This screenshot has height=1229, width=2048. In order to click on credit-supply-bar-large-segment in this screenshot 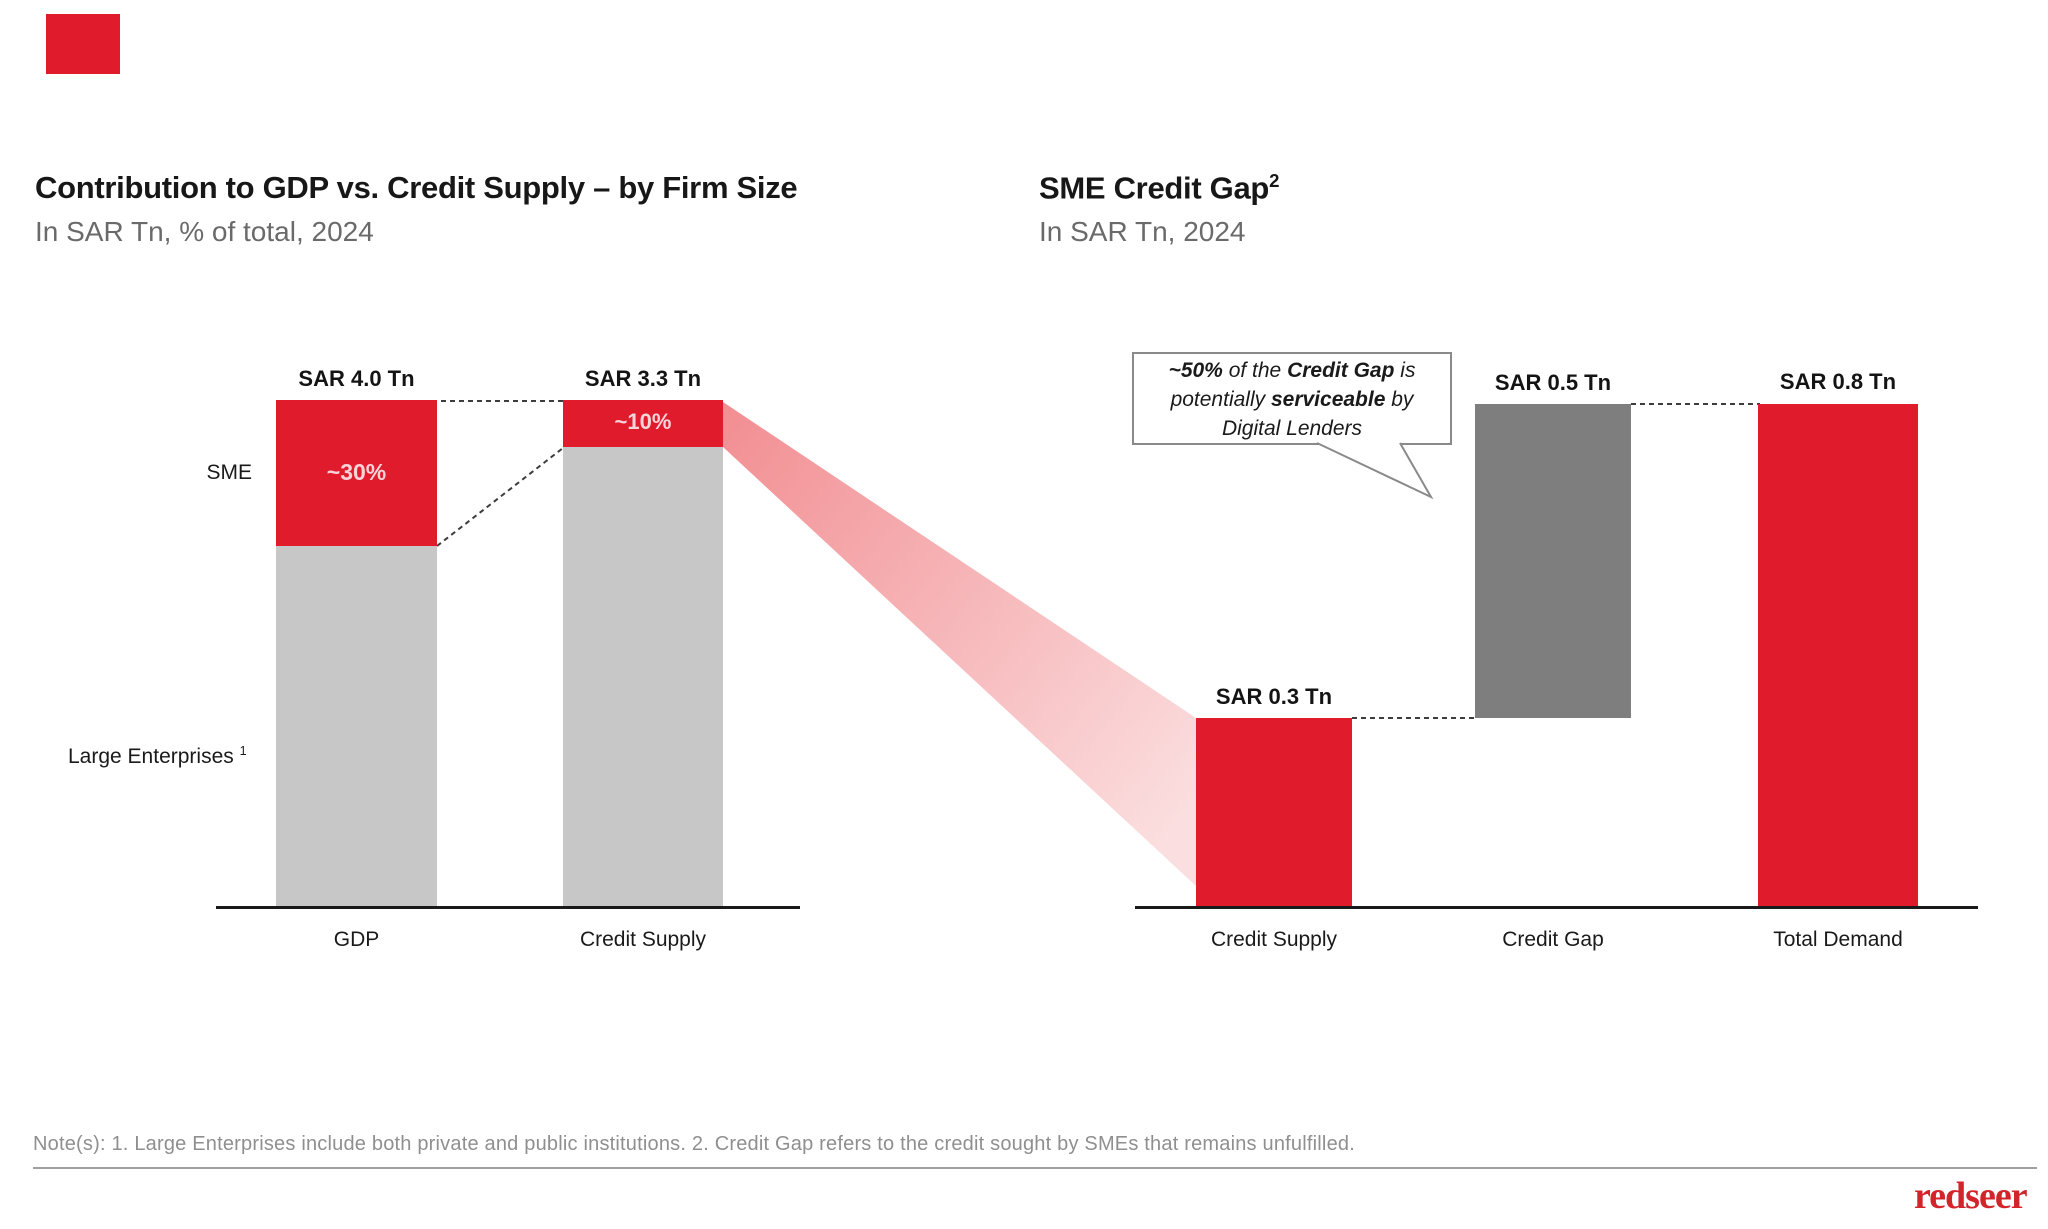, I will do `click(643, 677)`.